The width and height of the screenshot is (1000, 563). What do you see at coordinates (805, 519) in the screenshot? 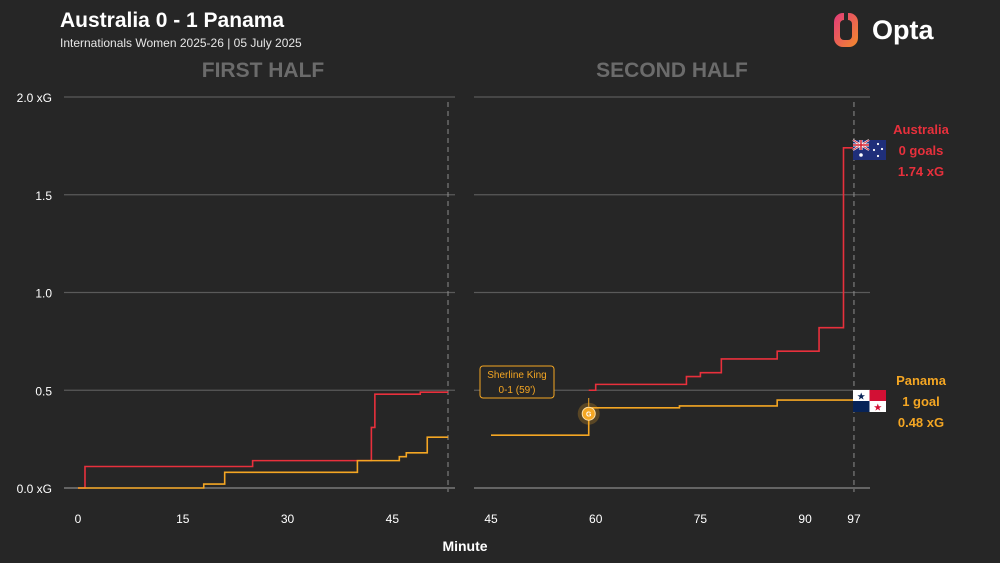
I see `x-tick-label: 90` at bounding box center [805, 519].